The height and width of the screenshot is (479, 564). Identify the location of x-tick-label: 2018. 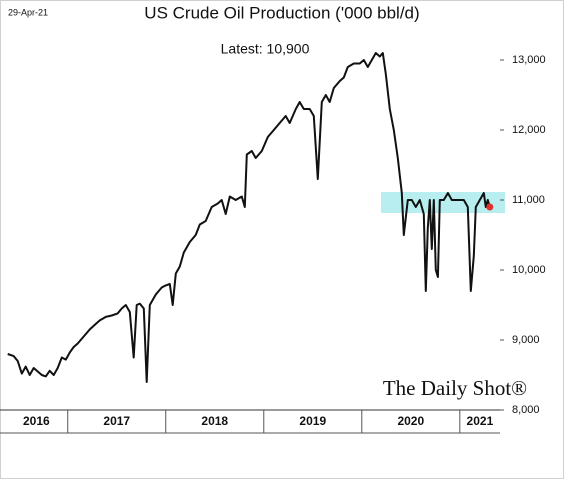
(214, 421).